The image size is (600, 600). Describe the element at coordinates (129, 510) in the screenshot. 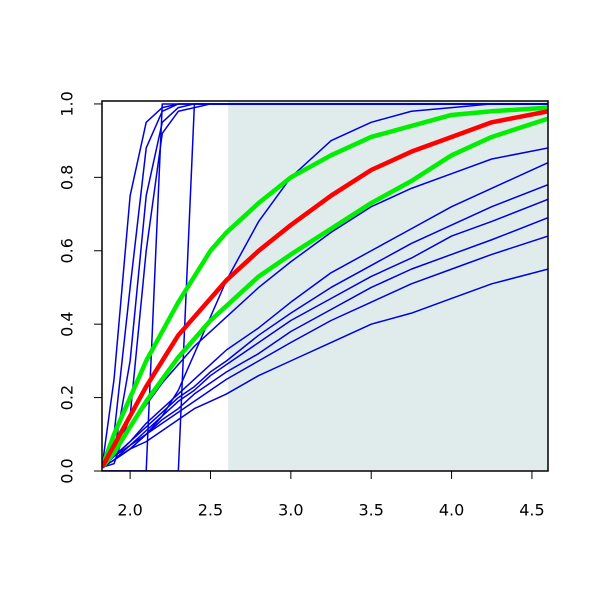

I see `x-tick-label: 2.0` at that location.